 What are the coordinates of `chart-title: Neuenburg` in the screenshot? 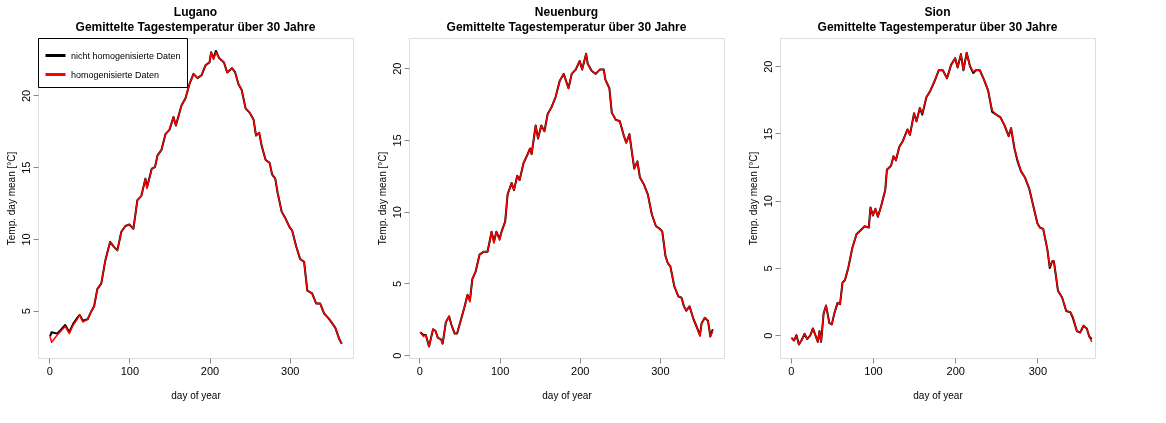 It's located at (566, 12).